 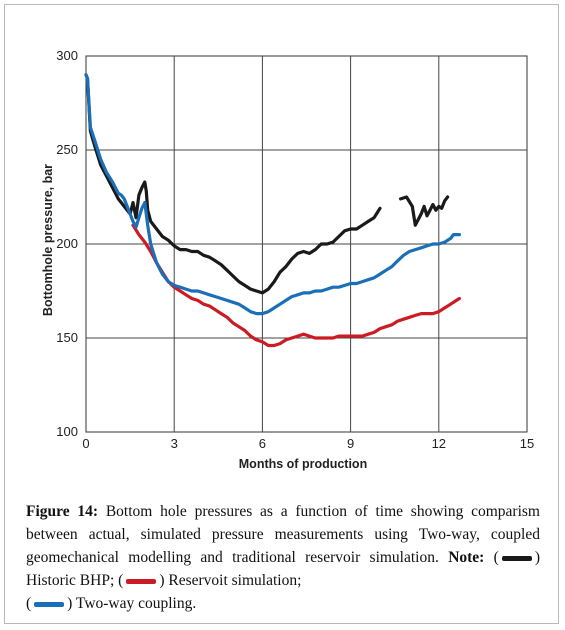 I want to click on legend-swatch-historic-bhp, so click(x=516, y=558).